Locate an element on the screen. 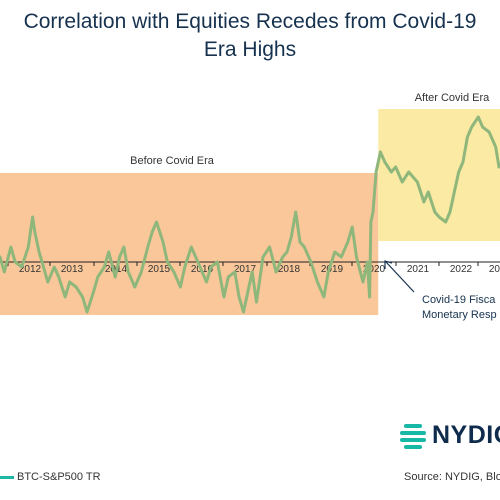 This screenshot has width=500, height=500. legend-label: BTC-S&P500 TR is located at coordinates (59, 477).